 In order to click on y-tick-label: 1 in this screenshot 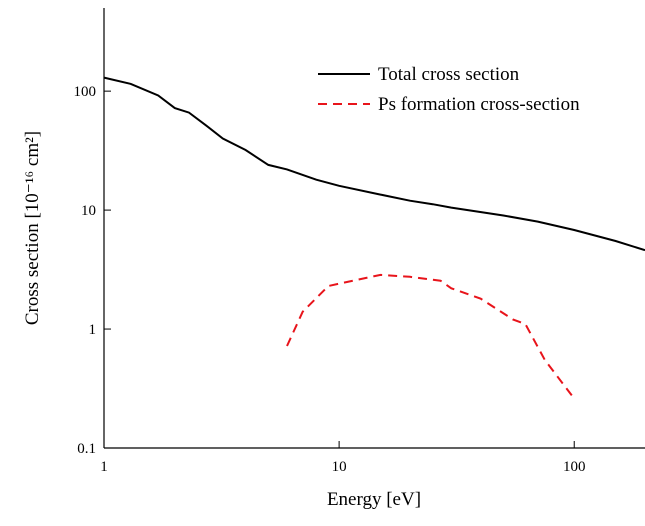, I will do `click(93, 330)`.